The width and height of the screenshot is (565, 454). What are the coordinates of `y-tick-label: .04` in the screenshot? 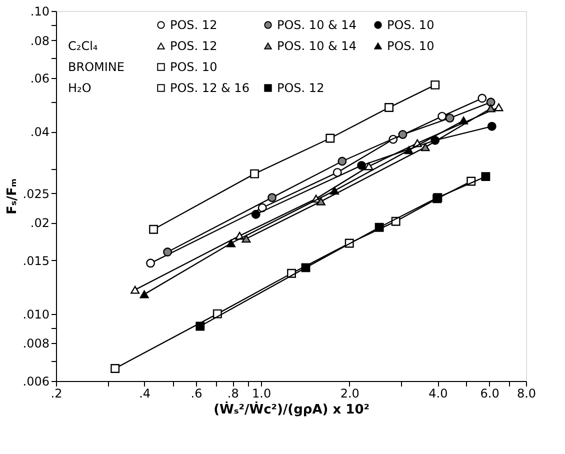 It's located at (40, 132).